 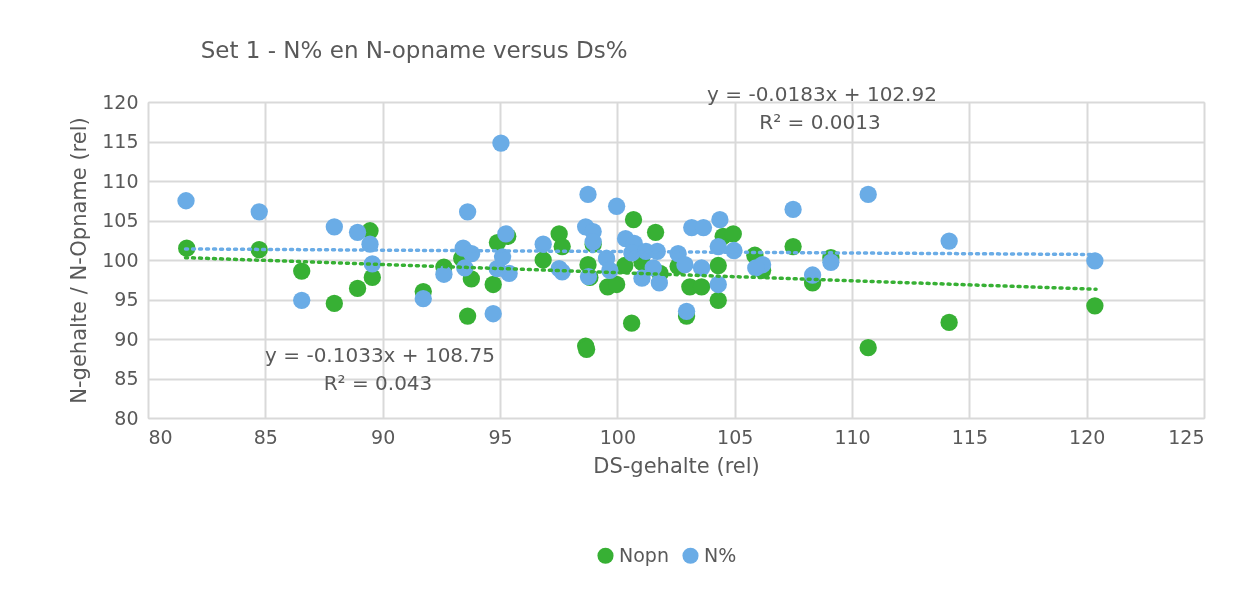 What do you see at coordinates (852, 436) in the screenshot?
I see `x-tick-label: 110` at bounding box center [852, 436].